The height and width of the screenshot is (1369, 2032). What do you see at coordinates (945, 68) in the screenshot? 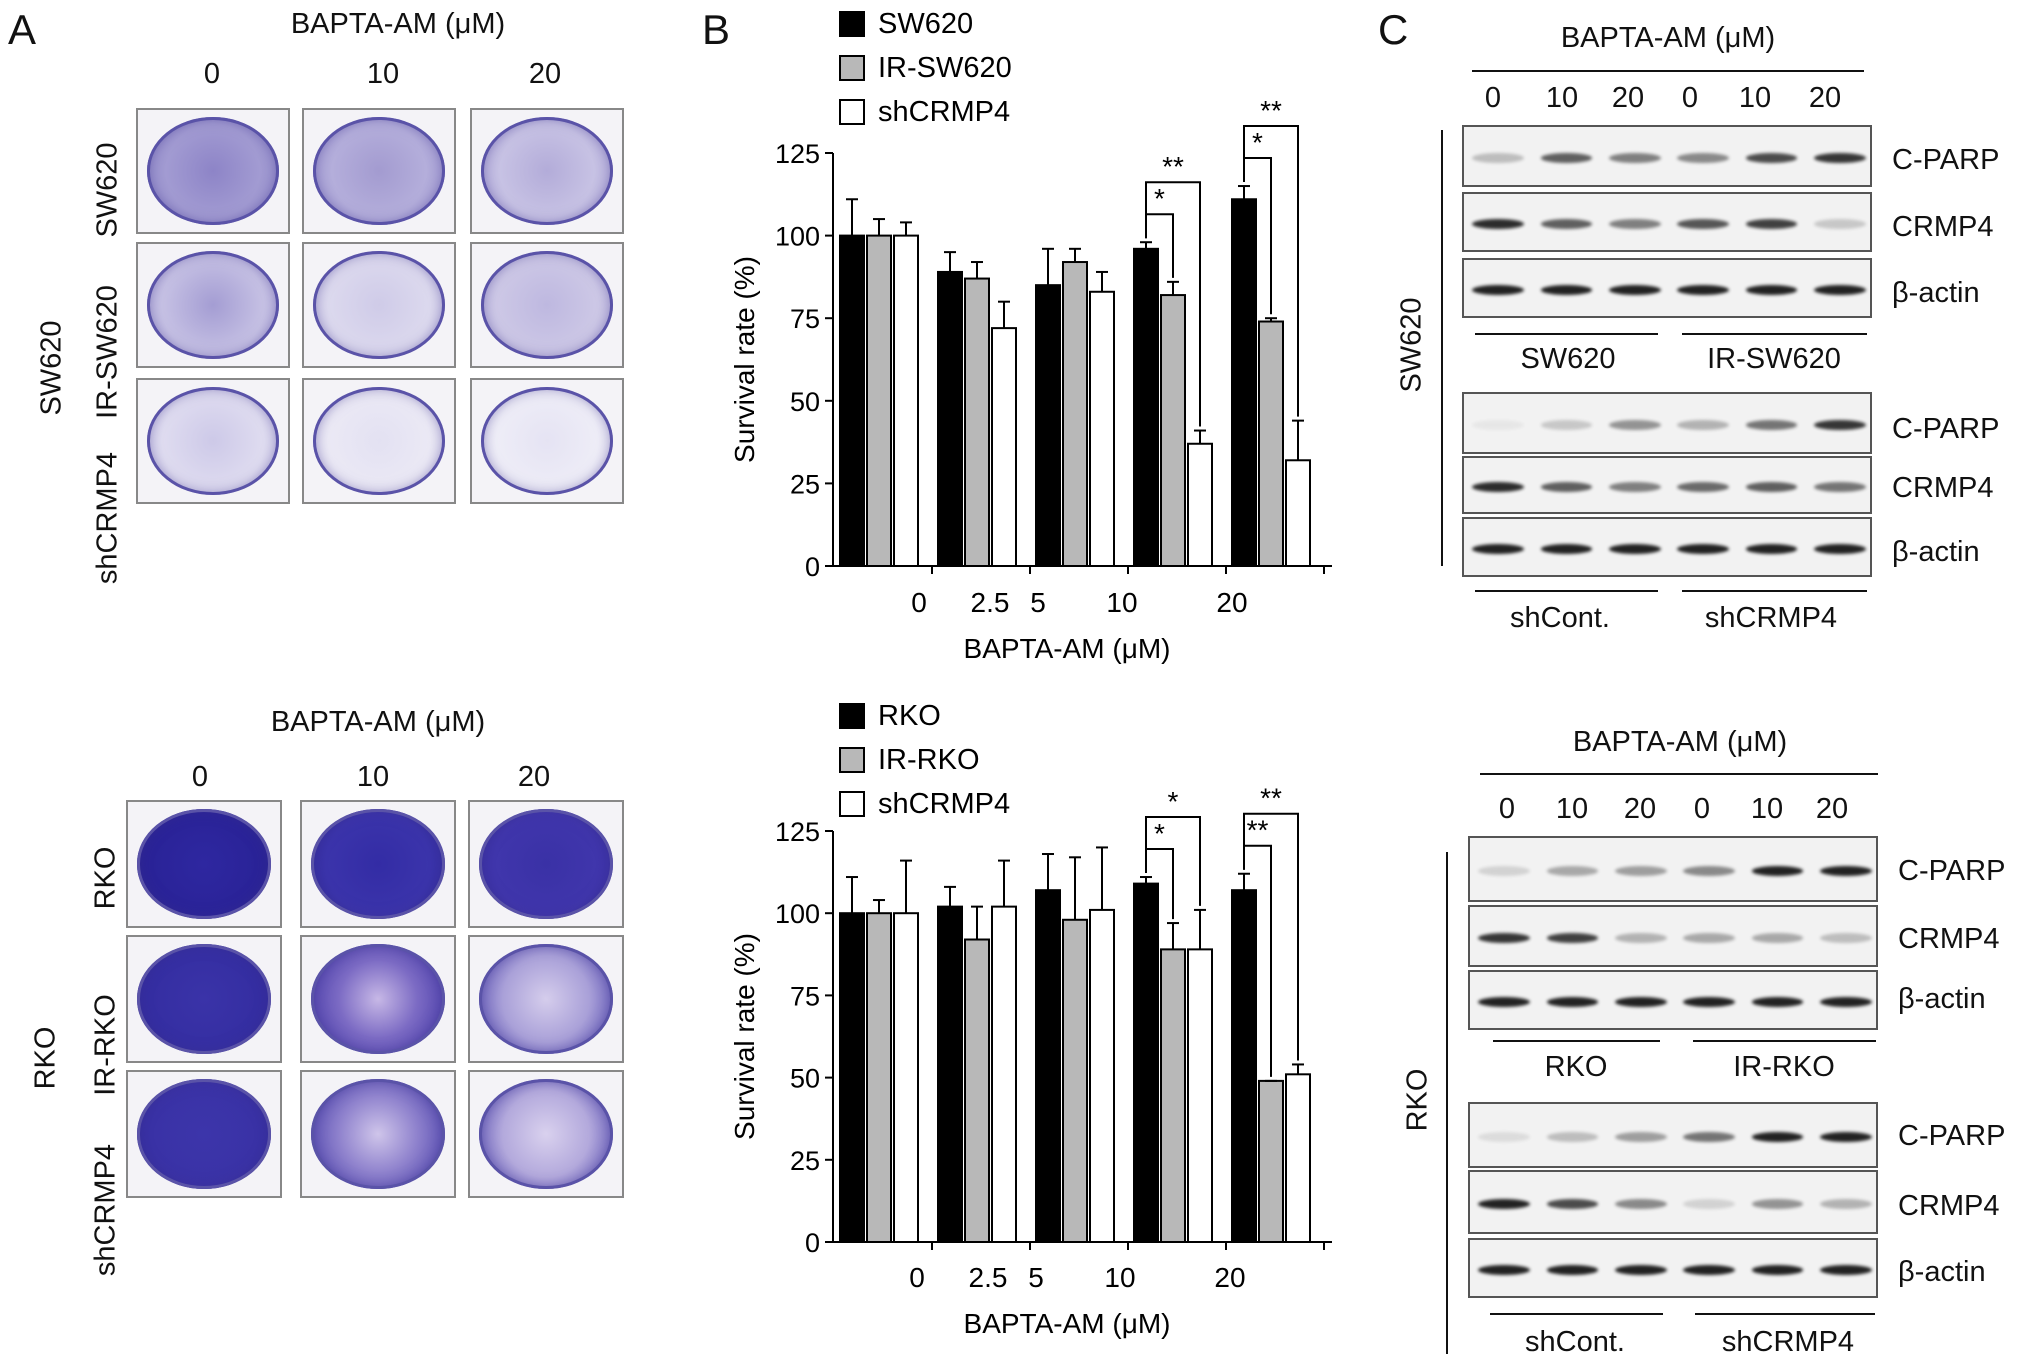
I see `legend-entry: IR-SW620` at bounding box center [945, 68].